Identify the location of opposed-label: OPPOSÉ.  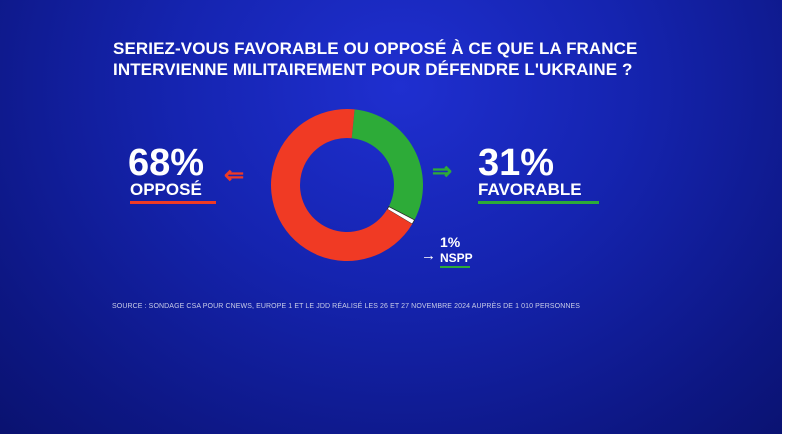
(166, 189).